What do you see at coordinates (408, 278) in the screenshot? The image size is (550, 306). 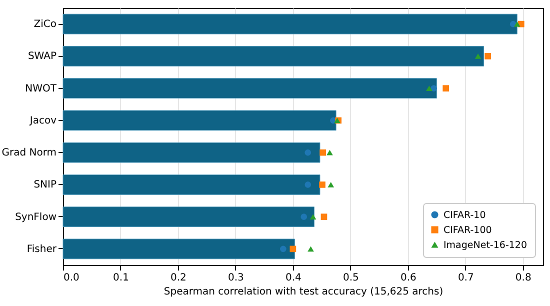 I see `x-tick-label: 0.6` at bounding box center [408, 278].